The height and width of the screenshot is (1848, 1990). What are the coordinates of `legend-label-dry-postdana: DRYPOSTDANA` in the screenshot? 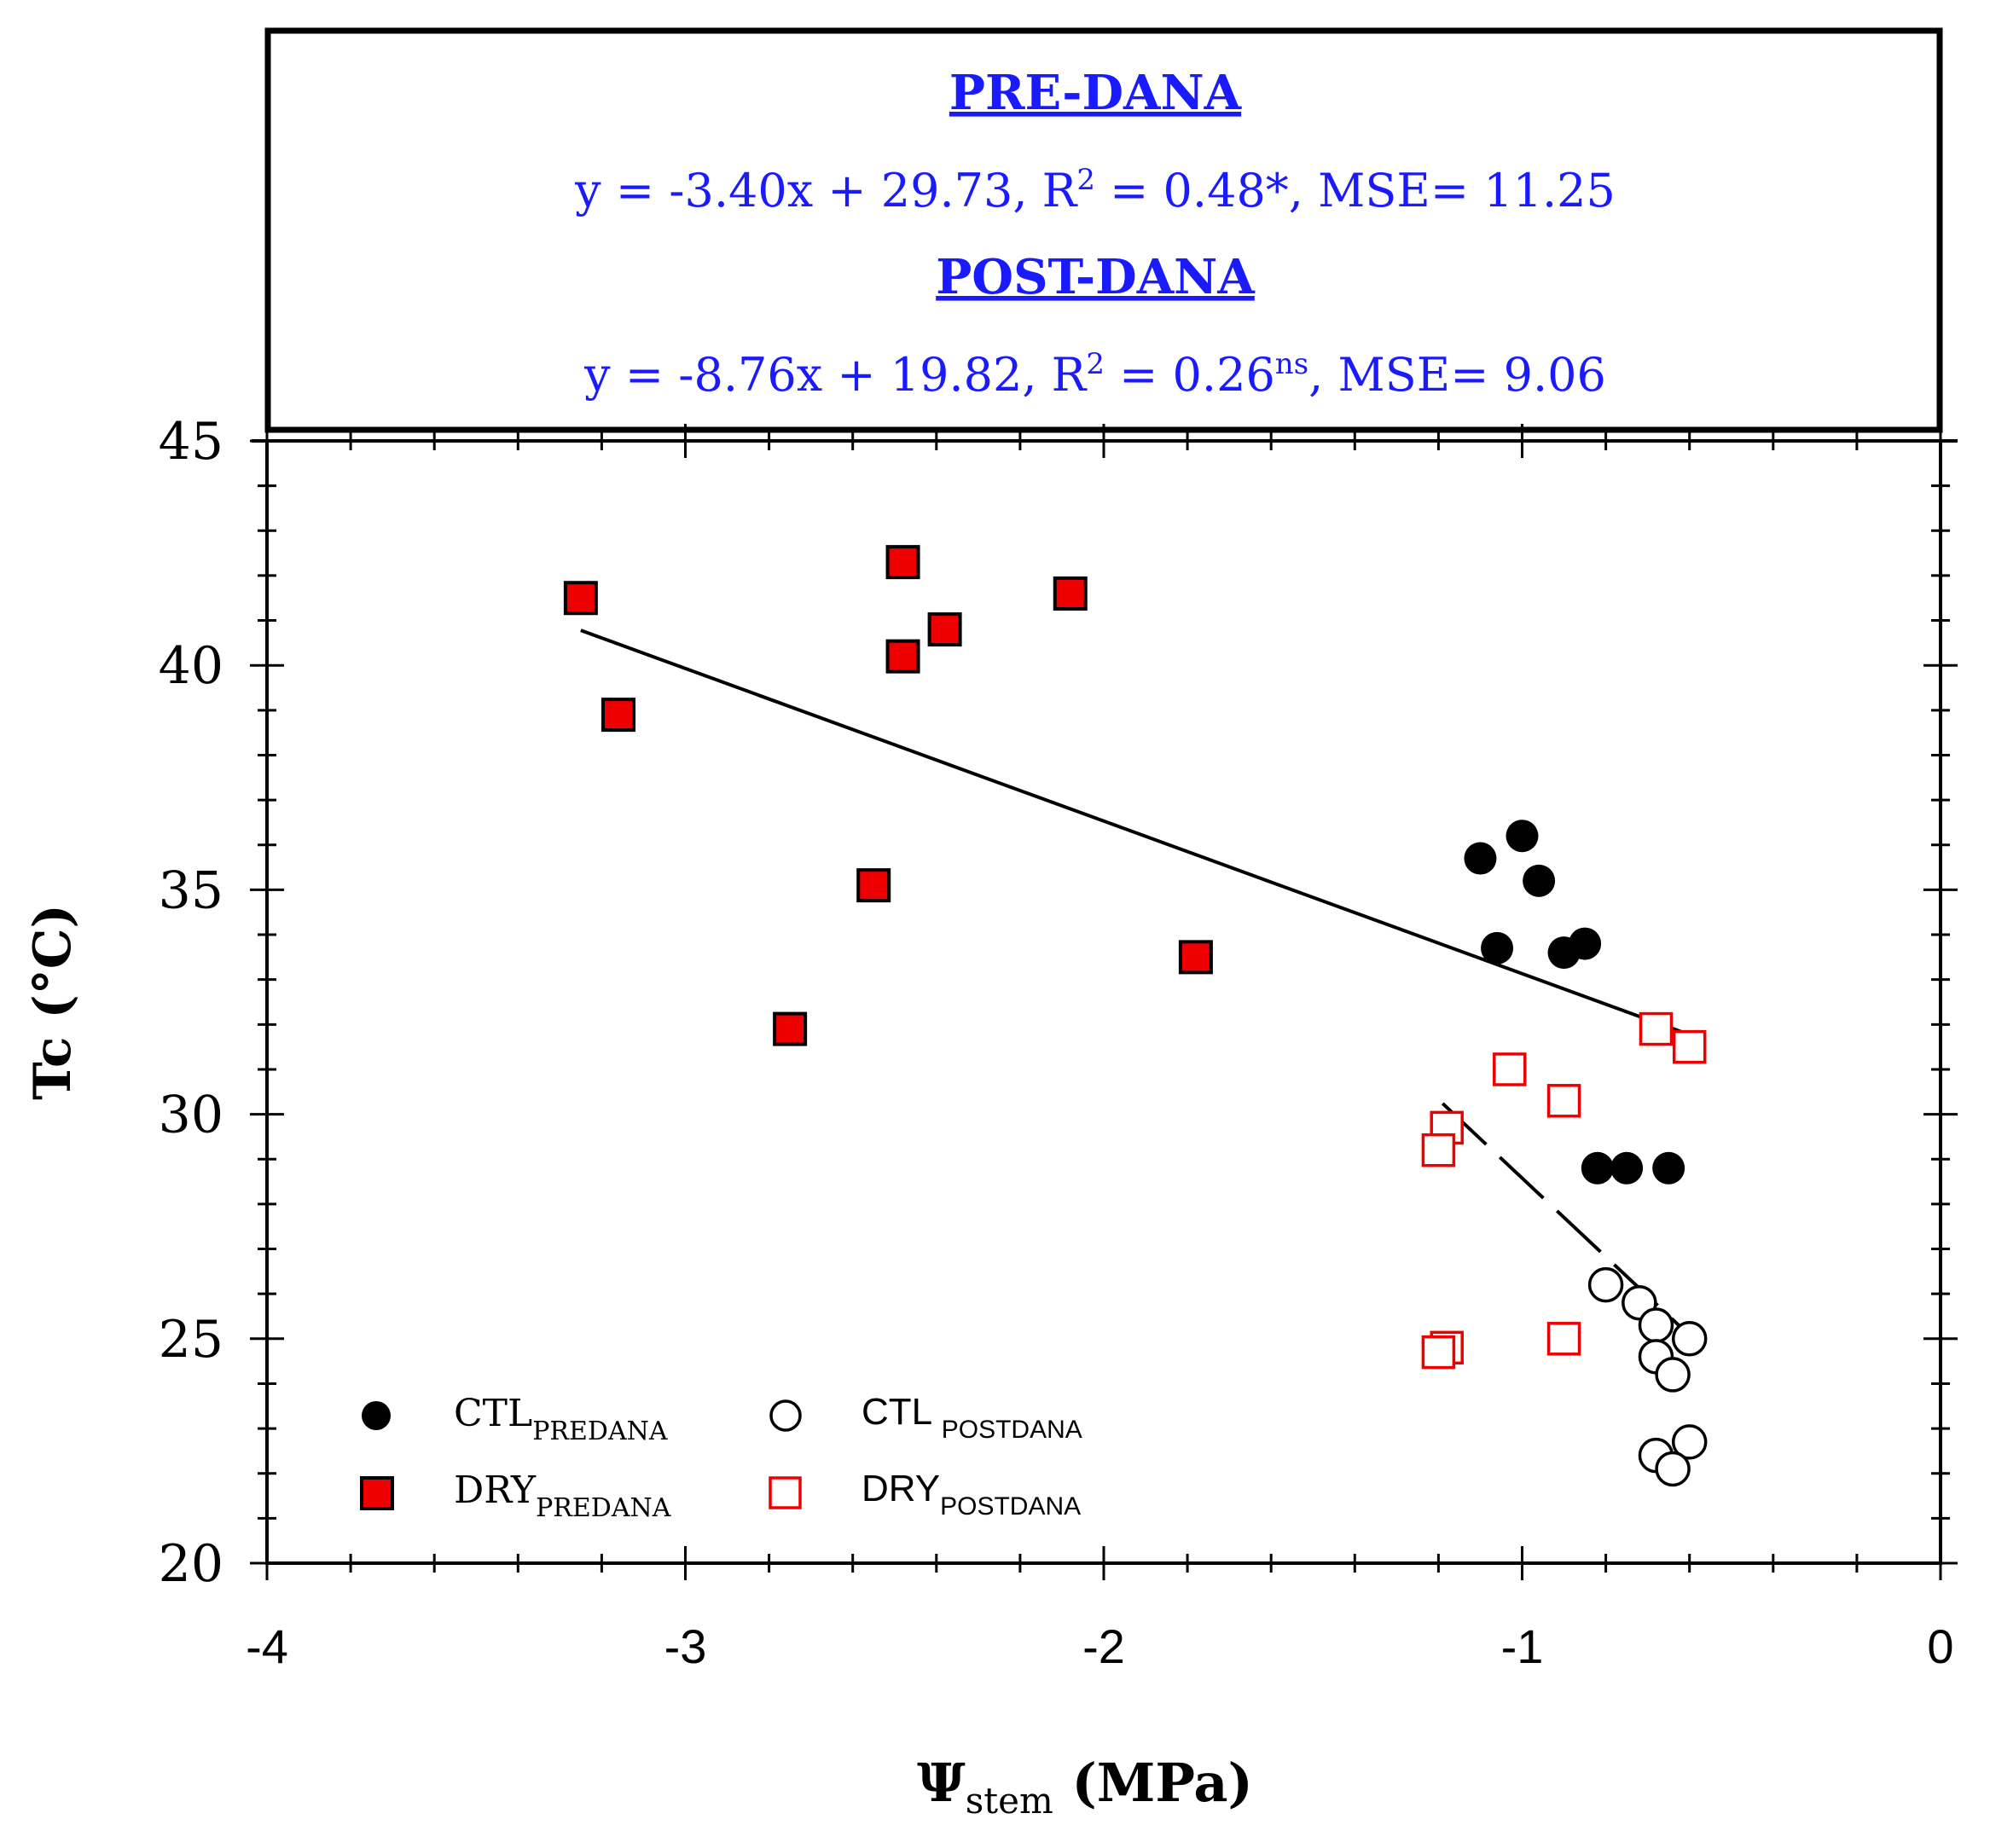 It's located at (971, 1494).